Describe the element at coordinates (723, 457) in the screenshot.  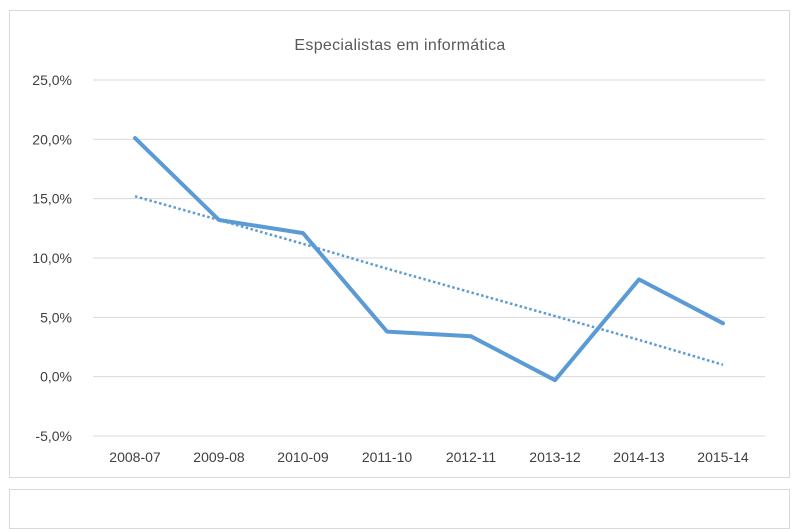
I see `x-tick-label: 2015-14` at that location.